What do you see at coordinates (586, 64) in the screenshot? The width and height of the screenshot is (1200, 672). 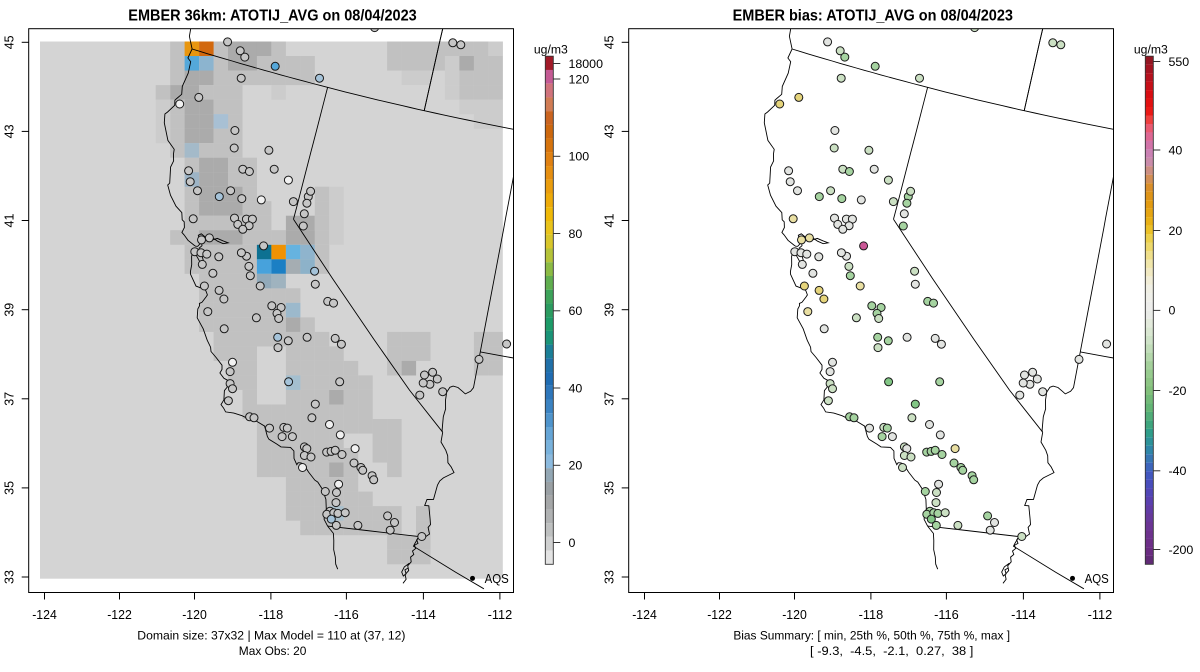 I see `svg-text: 18000` at bounding box center [586, 64].